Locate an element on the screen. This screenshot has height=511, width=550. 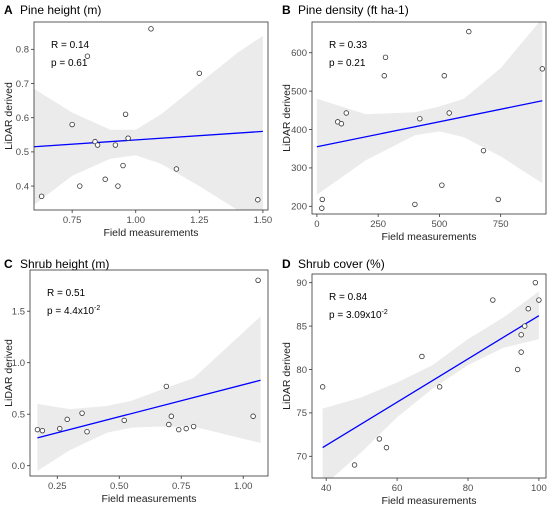
y-tick-label: 80 is located at coordinates (301, 370).